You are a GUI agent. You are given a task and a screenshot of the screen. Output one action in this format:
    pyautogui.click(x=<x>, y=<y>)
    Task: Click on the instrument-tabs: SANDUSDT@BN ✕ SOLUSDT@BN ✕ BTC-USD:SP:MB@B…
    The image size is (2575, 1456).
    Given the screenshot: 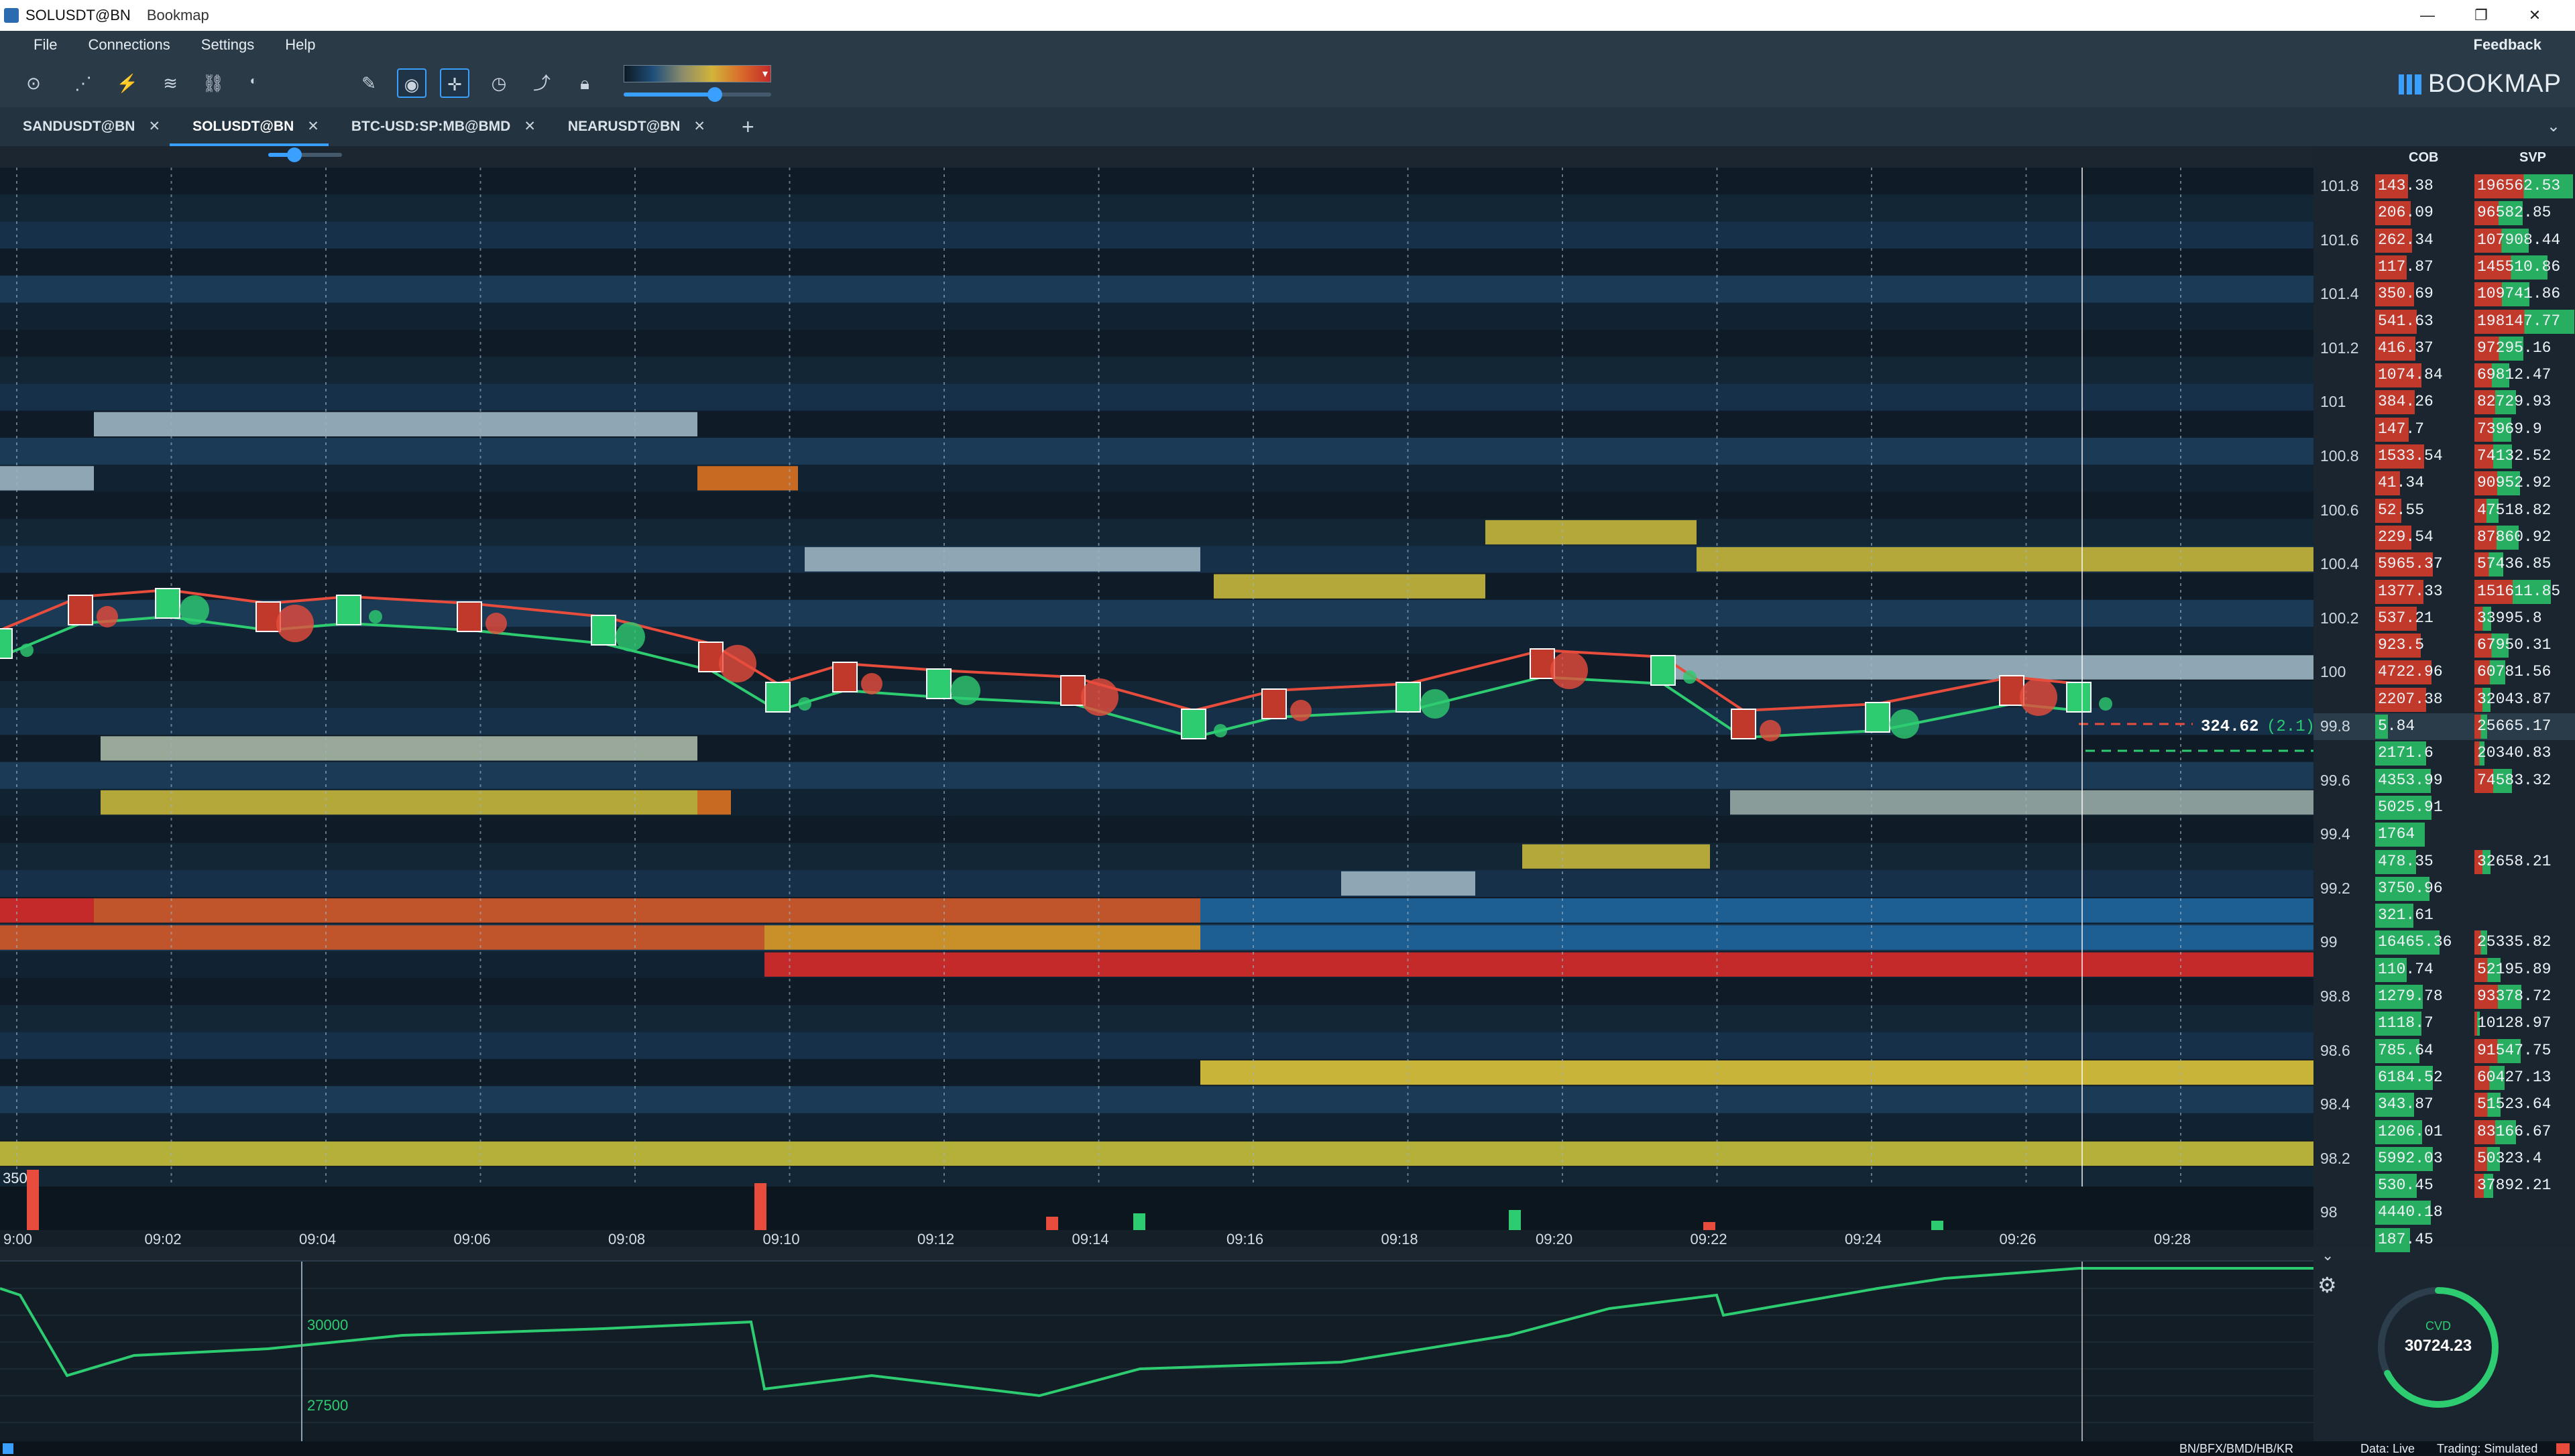 What is the action you would take?
    pyautogui.click(x=1287, y=126)
    